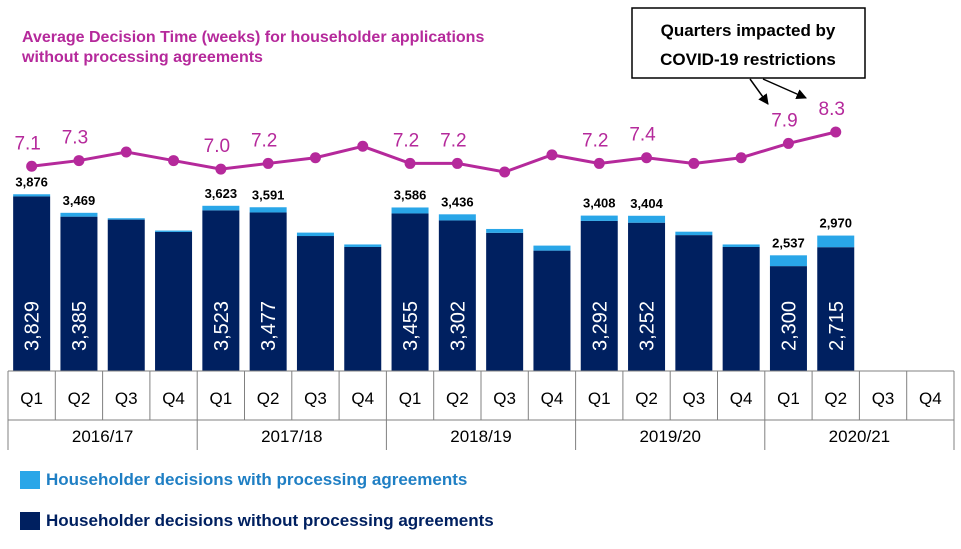 The height and width of the screenshot is (549, 961). I want to click on x-axis-year-label: 2019/20, so click(669, 436).